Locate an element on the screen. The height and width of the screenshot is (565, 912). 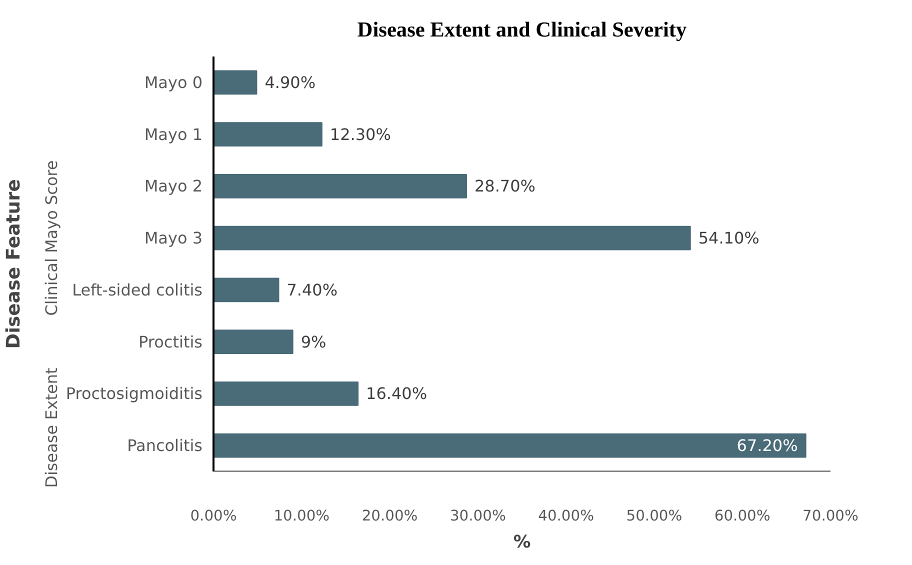
x-tick-label: 50.00% is located at coordinates (654, 516).